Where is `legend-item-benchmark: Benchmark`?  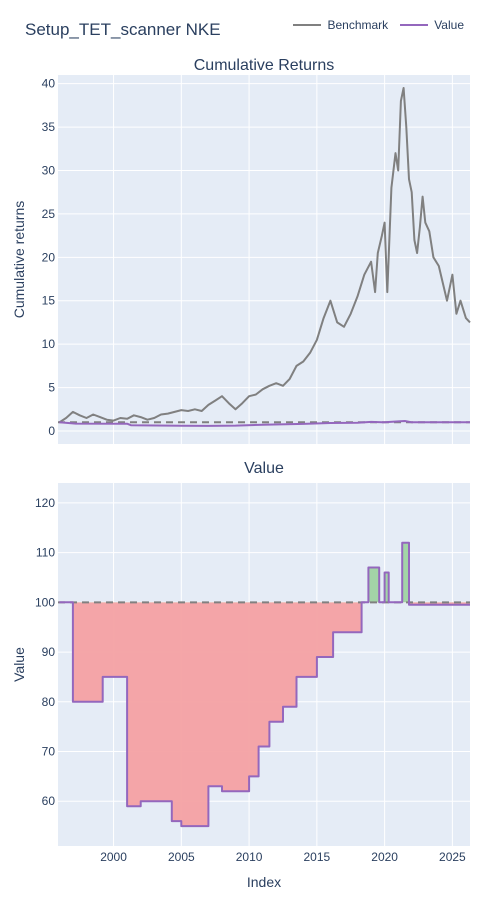
legend-item-benchmark: Benchmark is located at coordinates (340, 25).